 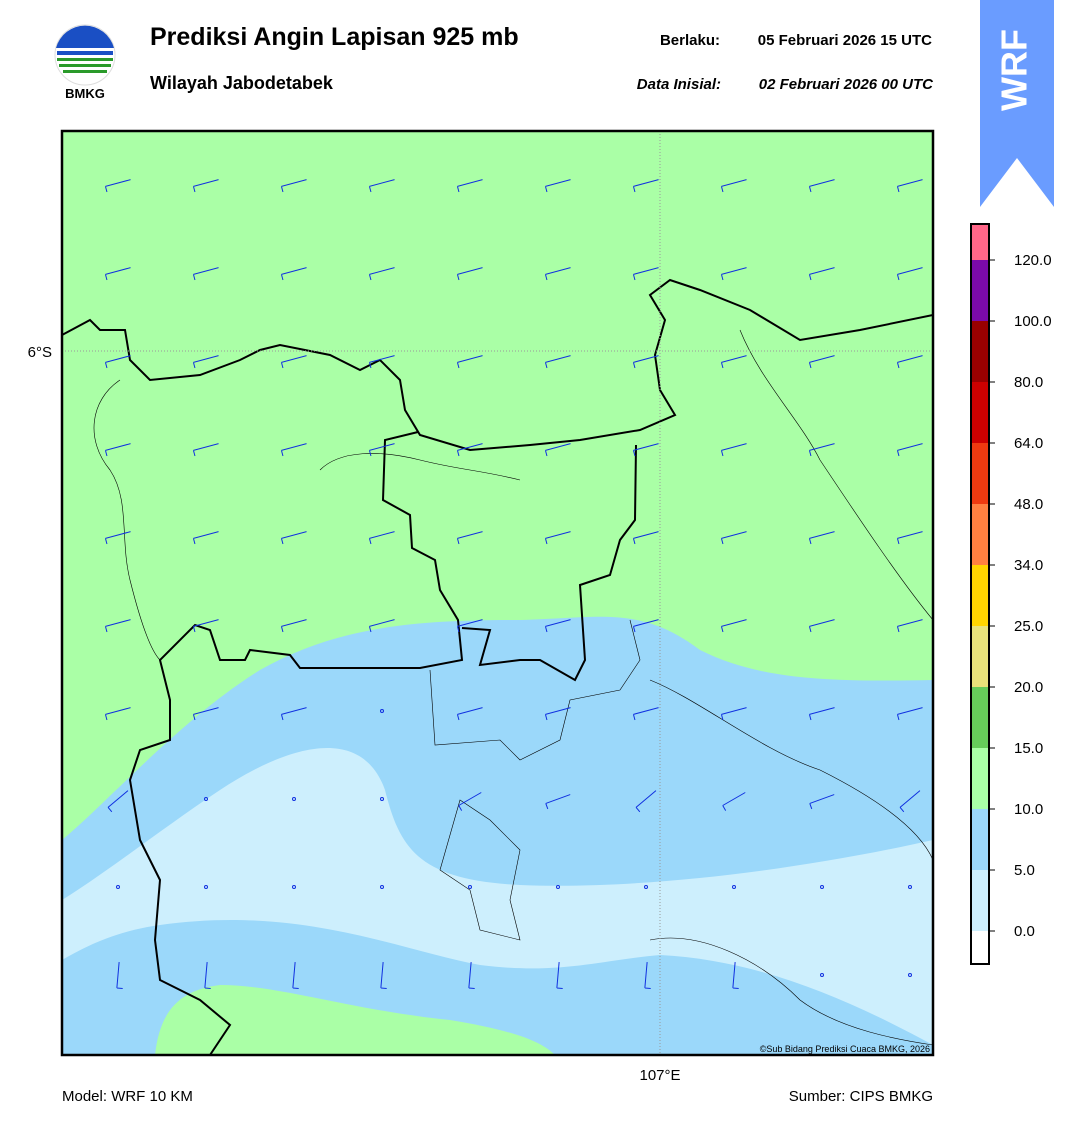 What do you see at coordinates (1033, 321) in the screenshot?
I see `colorbar-label: 100.0` at bounding box center [1033, 321].